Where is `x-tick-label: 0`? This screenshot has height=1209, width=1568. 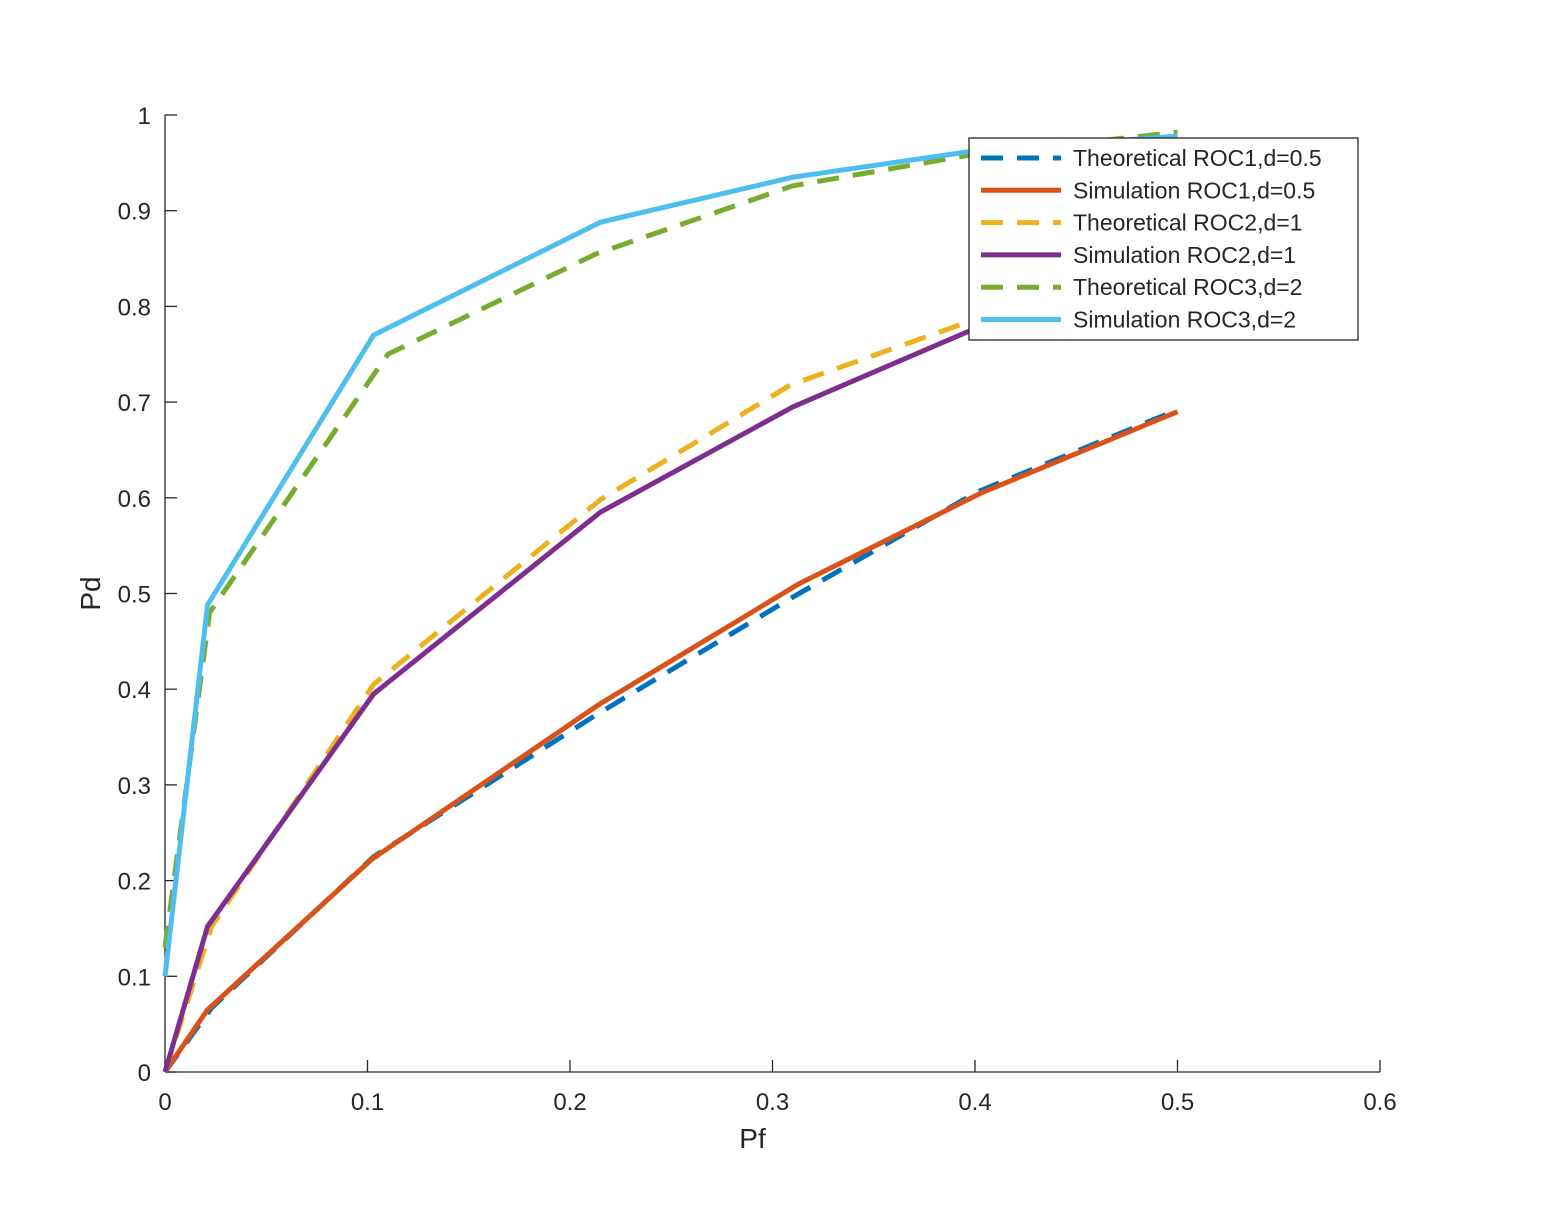 x-tick-label: 0 is located at coordinates (164, 1102).